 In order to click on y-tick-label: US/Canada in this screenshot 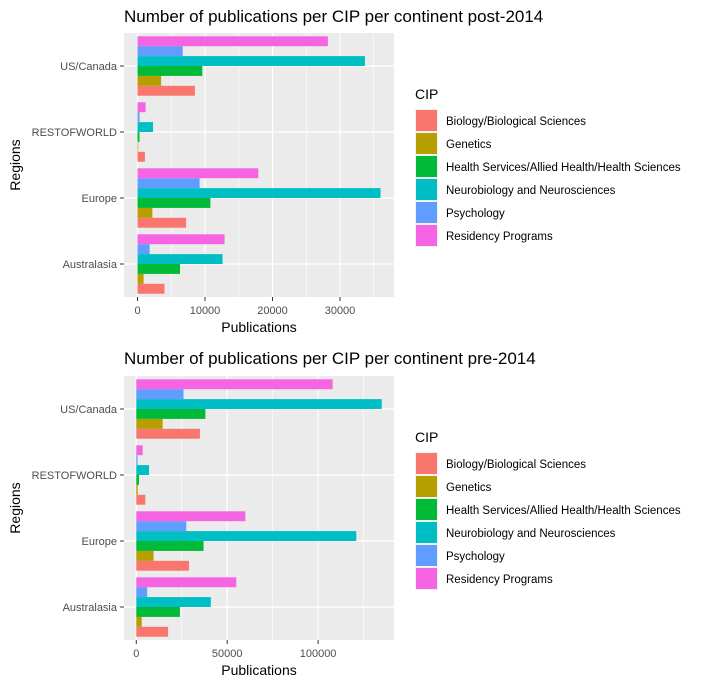, I will do `click(89, 67)`.